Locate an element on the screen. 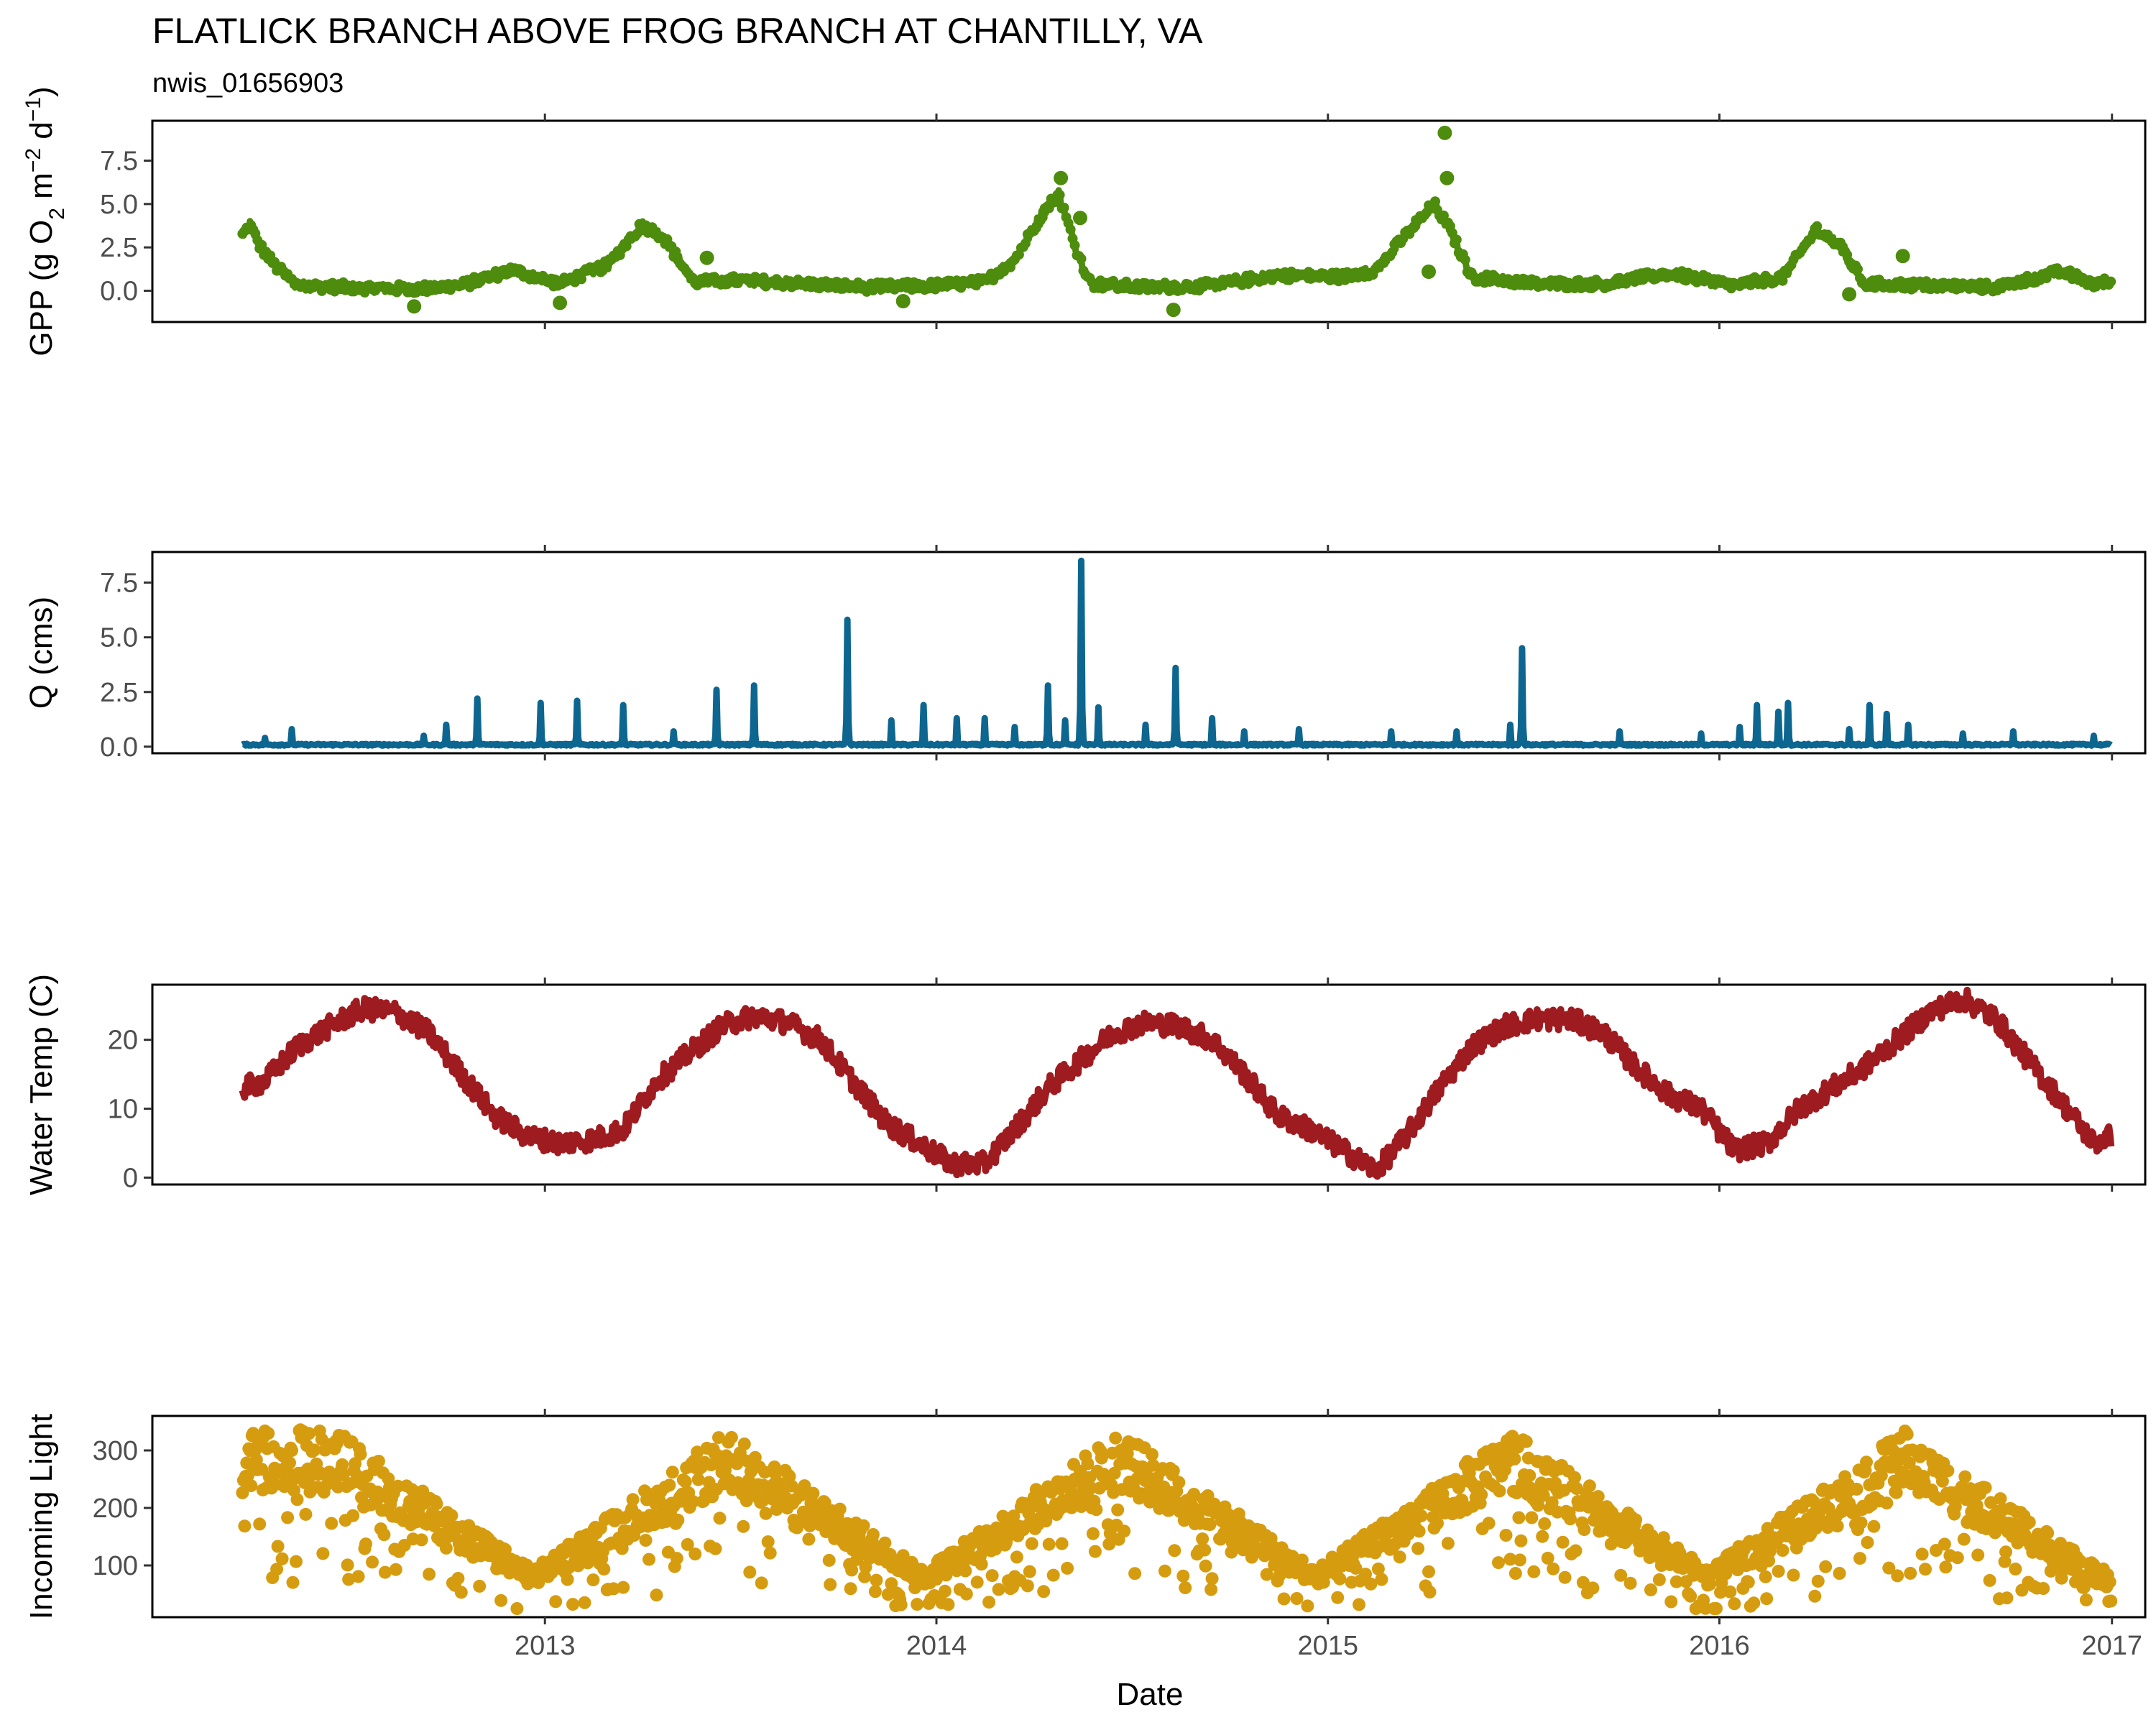  series-gpp is located at coordinates (1176, 221).